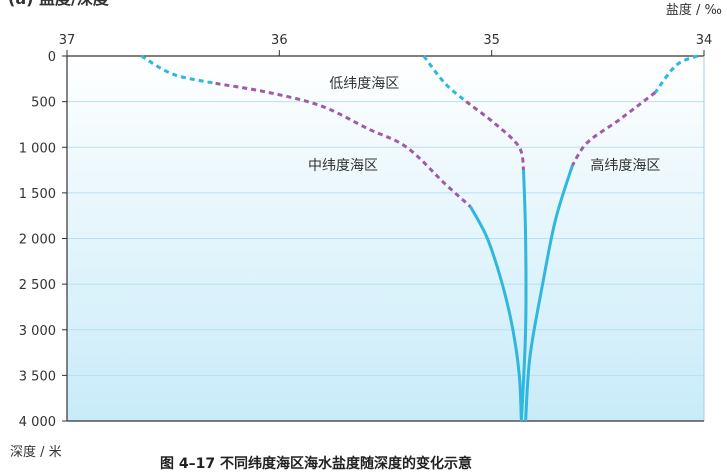  What do you see at coordinates (704, 40) in the screenshot?
I see `x-tick-label-34: 34` at bounding box center [704, 40].